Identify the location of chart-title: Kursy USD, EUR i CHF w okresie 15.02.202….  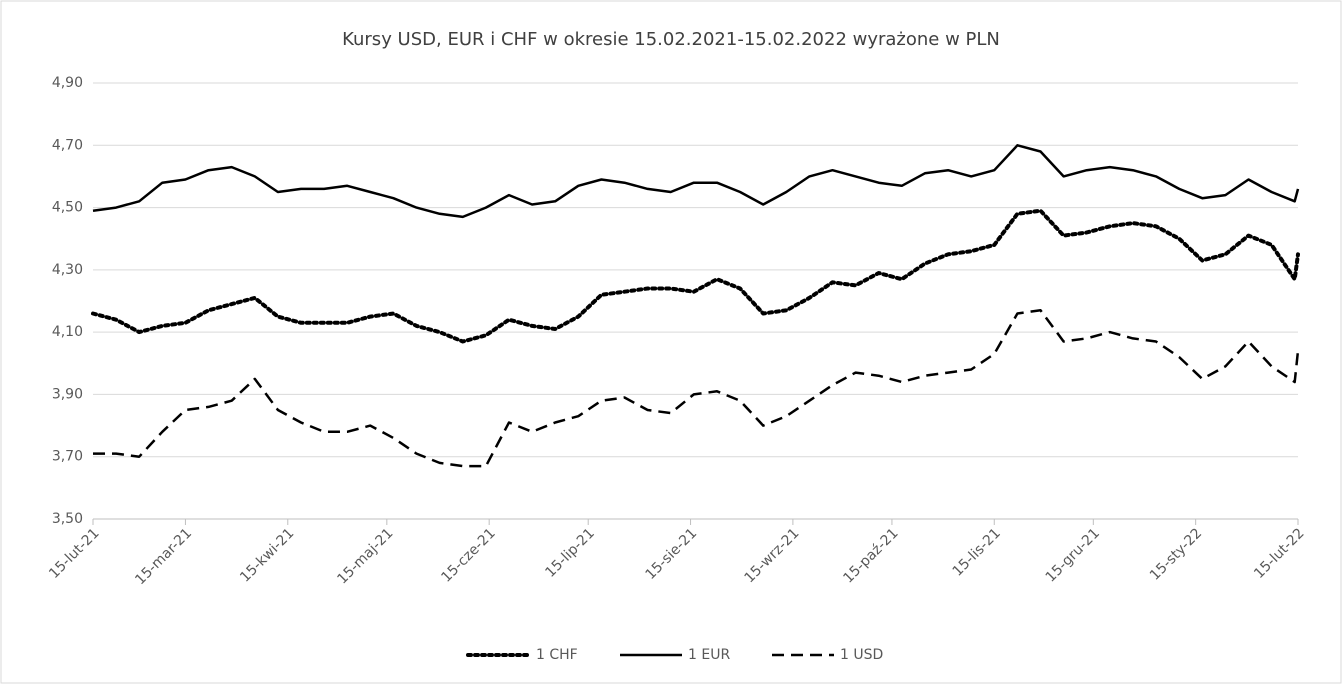
(671, 39).